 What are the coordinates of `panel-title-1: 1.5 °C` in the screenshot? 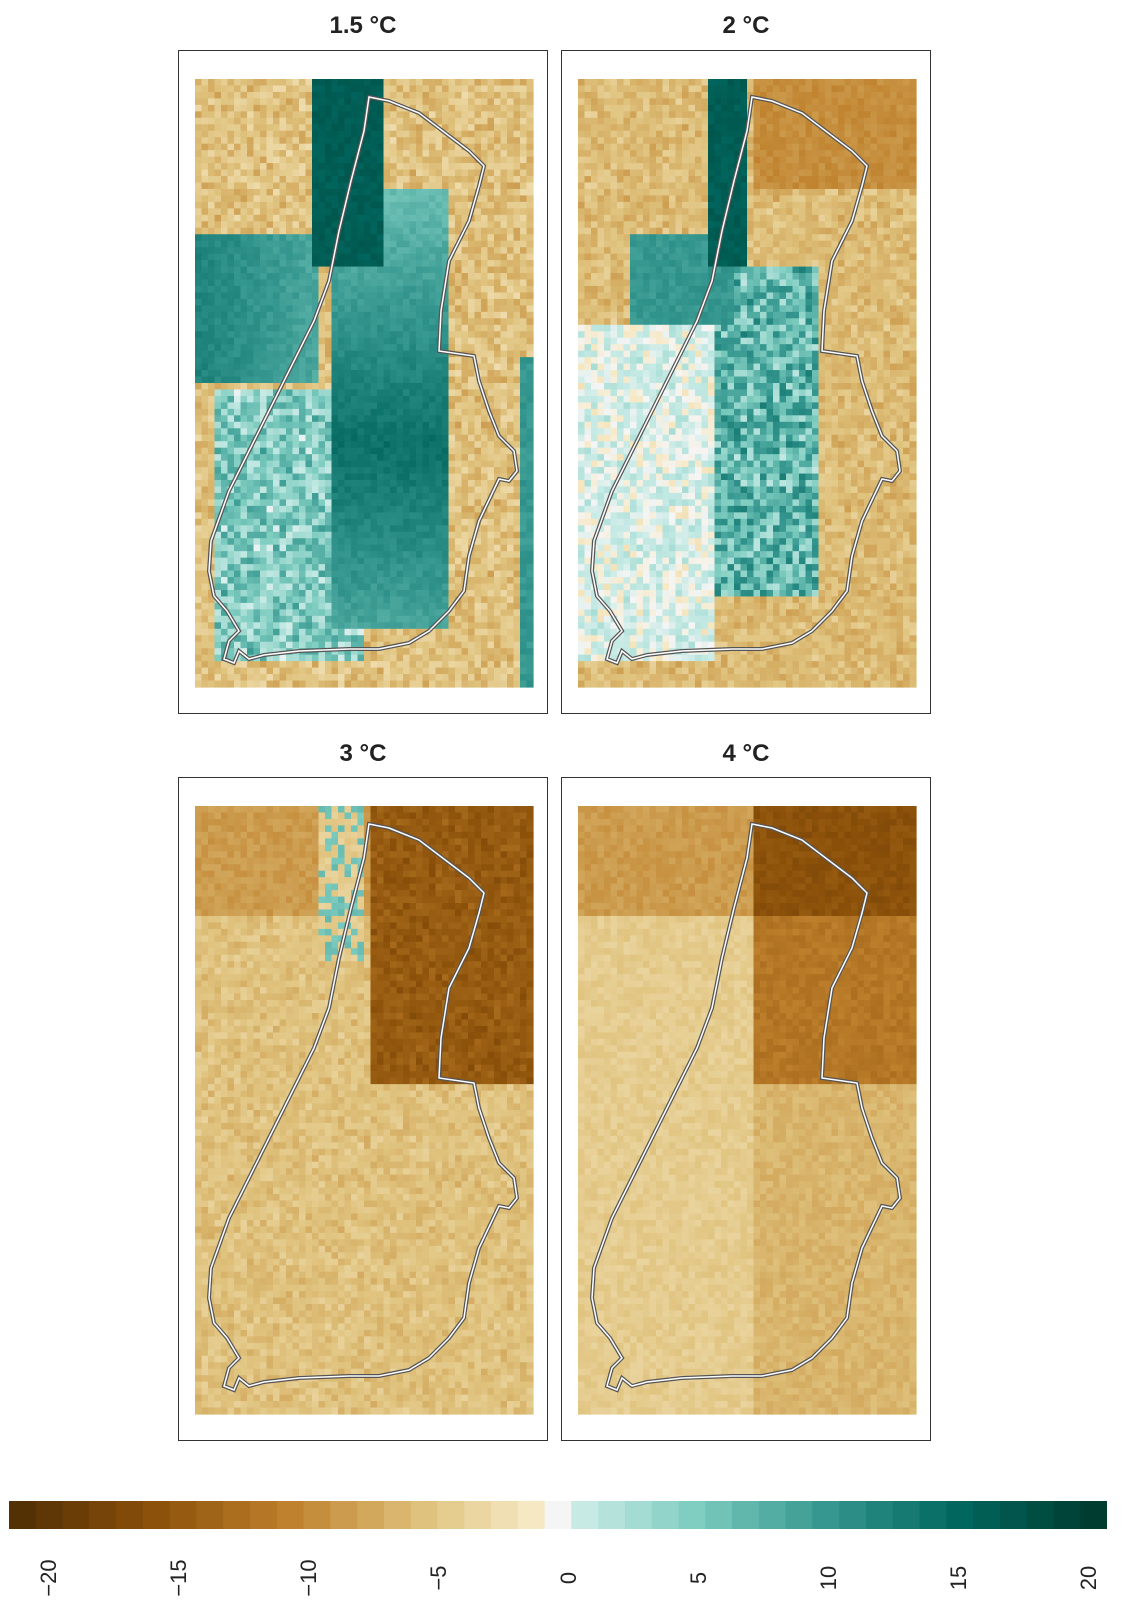 It's located at (363, 25).